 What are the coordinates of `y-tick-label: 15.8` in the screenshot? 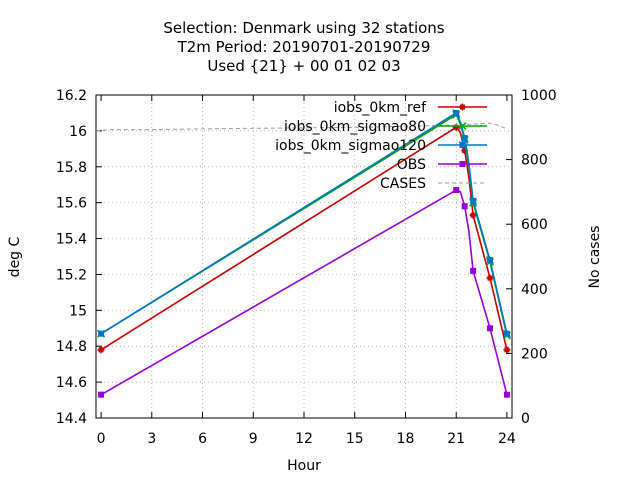 It's located at (71, 168).